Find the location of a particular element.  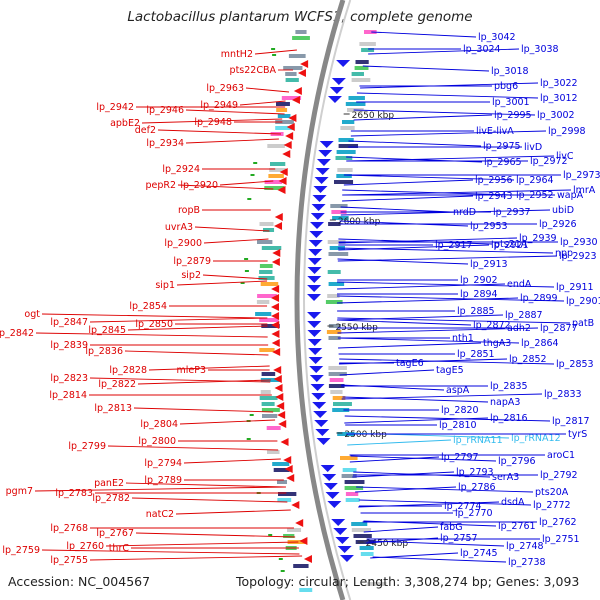

right-gene-label: lp_3012 is located at coordinates (559, 98).